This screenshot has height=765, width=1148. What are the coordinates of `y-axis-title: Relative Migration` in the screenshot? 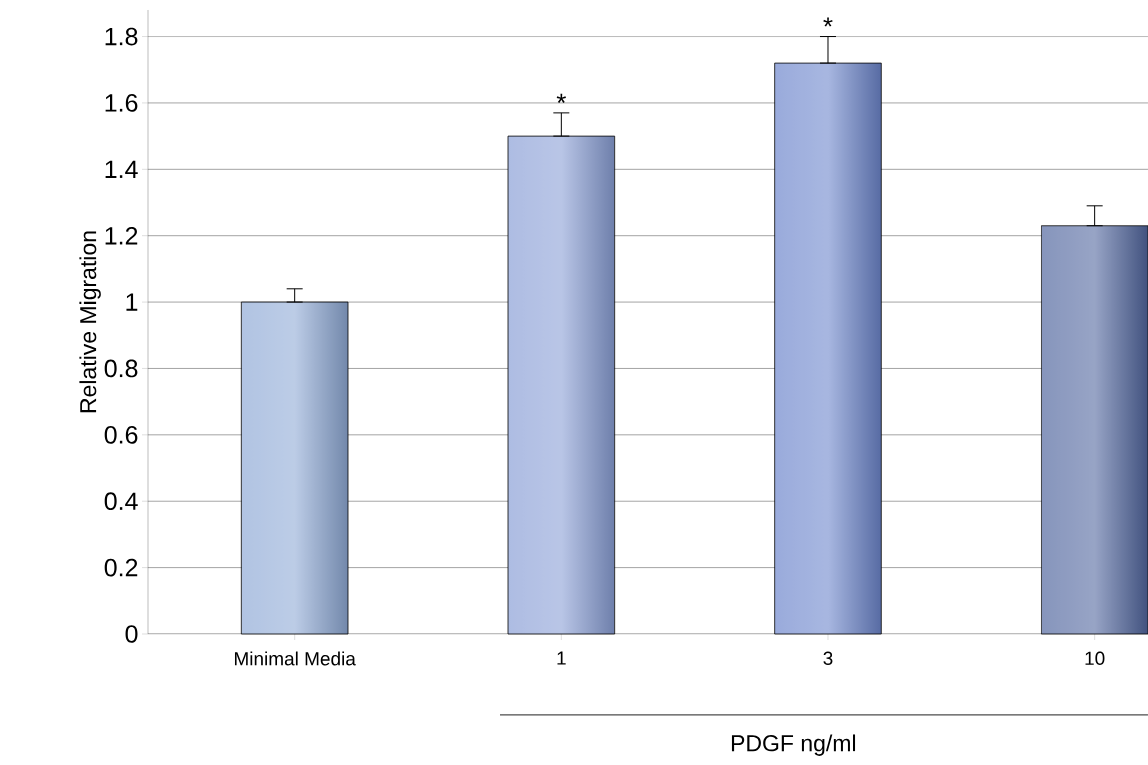 It's located at (90, 322).